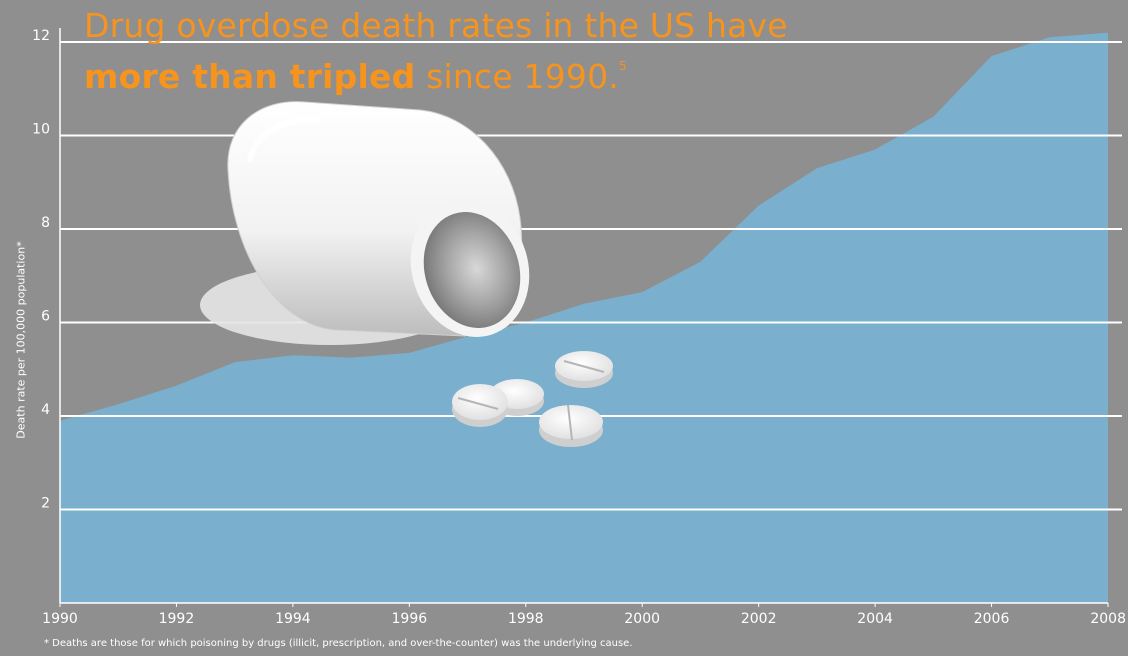 This screenshot has width=1128, height=656. Describe the element at coordinates (177, 619) in the screenshot. I see `x-tick-1992: 1992` at that location.